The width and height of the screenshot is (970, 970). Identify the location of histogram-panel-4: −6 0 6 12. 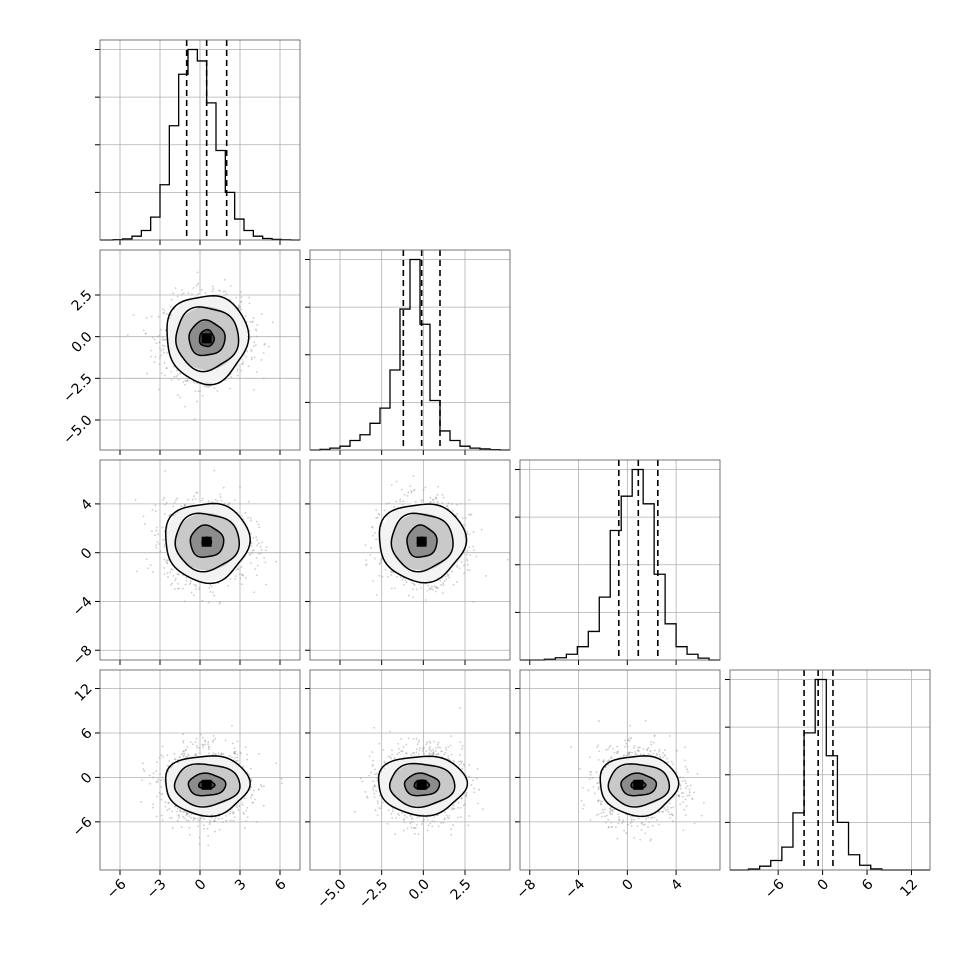
(828, 785).